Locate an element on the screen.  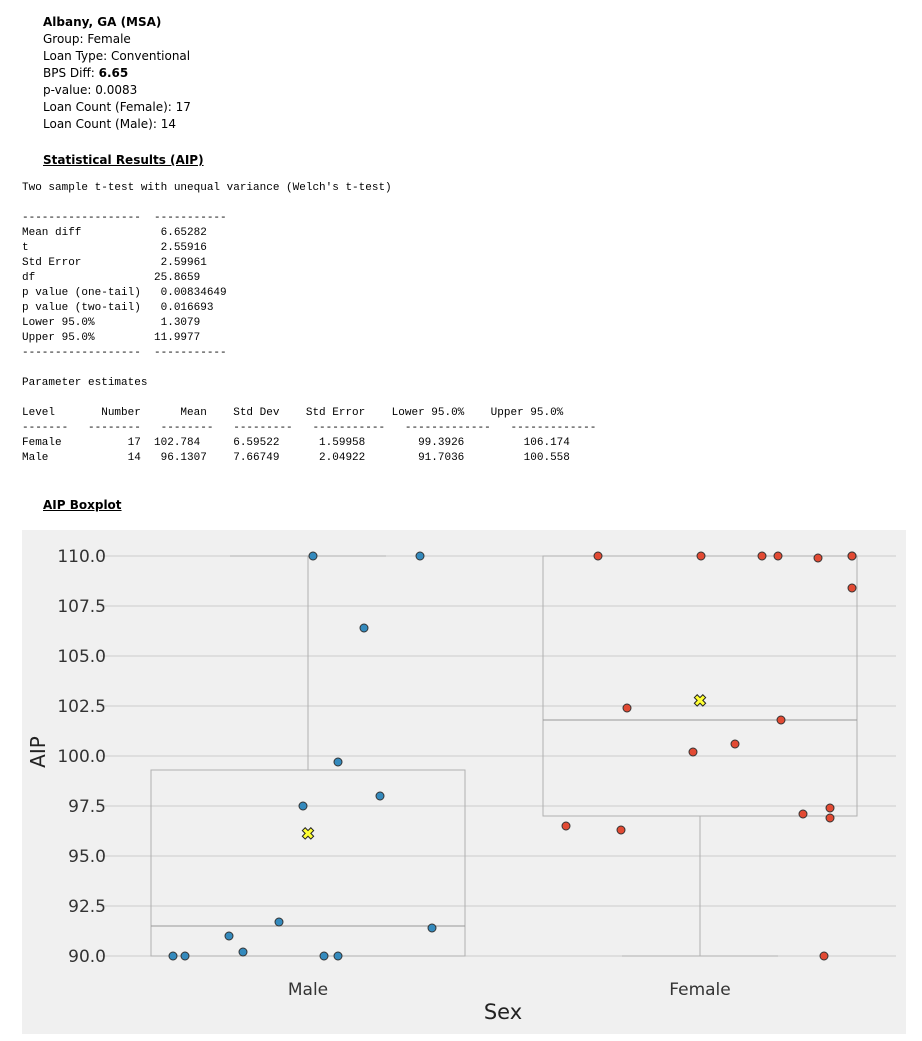
pvalue-label: p-value: is located at coordinates (67, 90).